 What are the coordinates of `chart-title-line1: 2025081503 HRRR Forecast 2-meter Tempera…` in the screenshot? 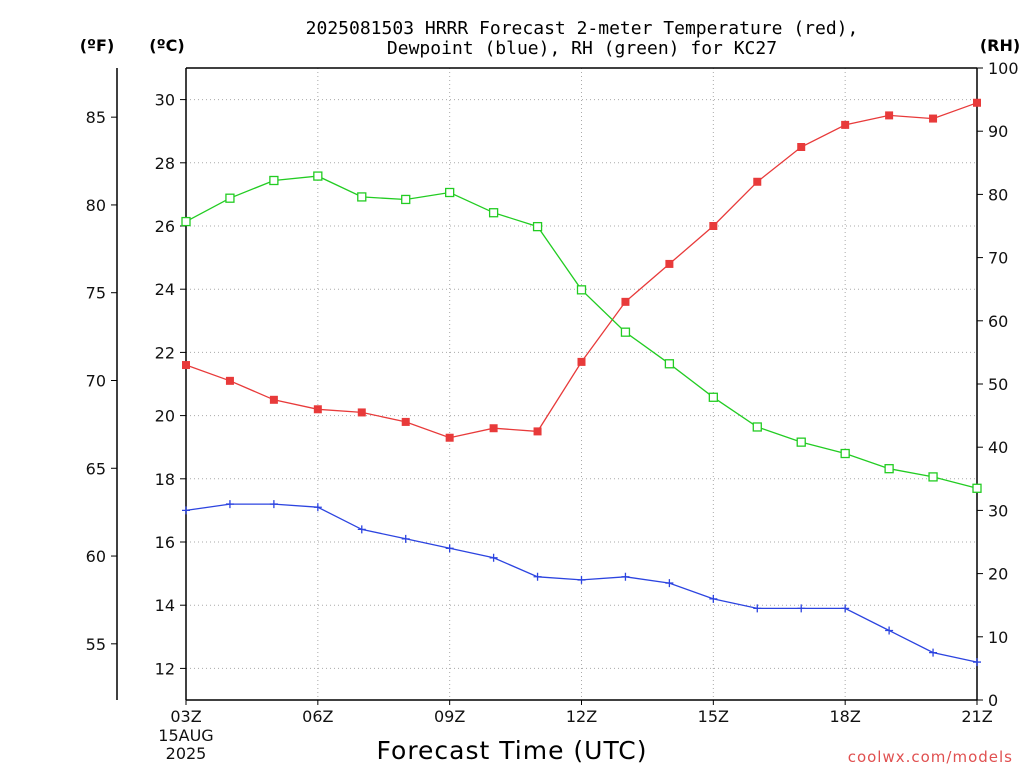 It's located at (582, 28).